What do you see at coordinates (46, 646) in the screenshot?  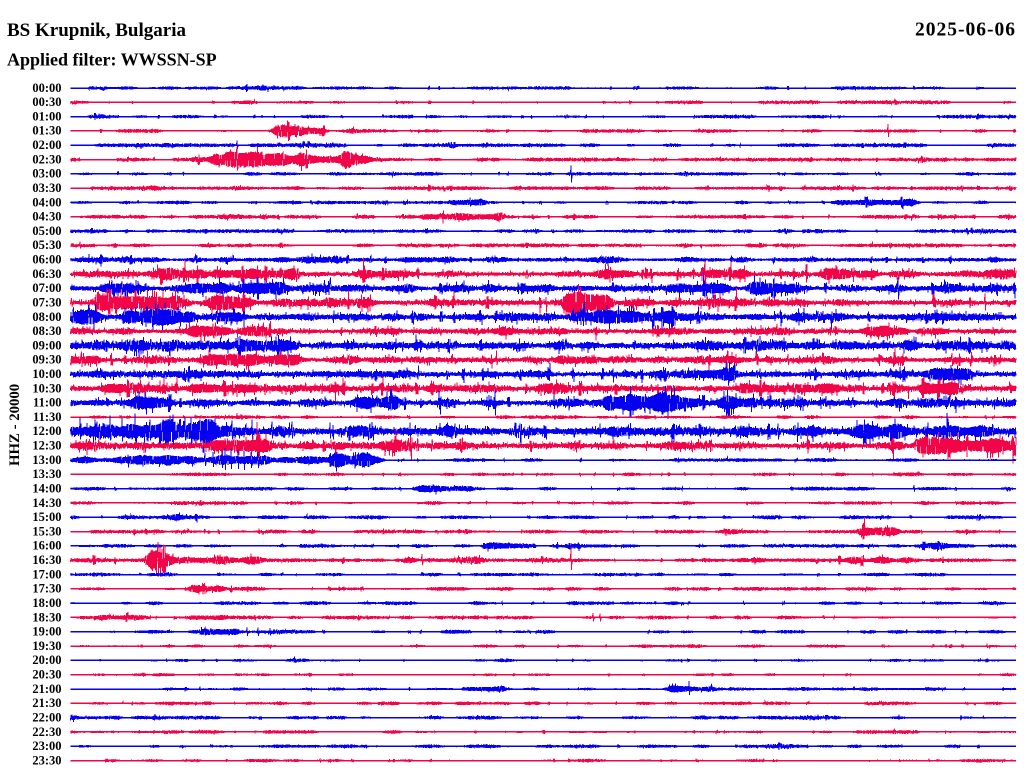 I see `svg-text: 19:30` at bounding box center [46, 646].